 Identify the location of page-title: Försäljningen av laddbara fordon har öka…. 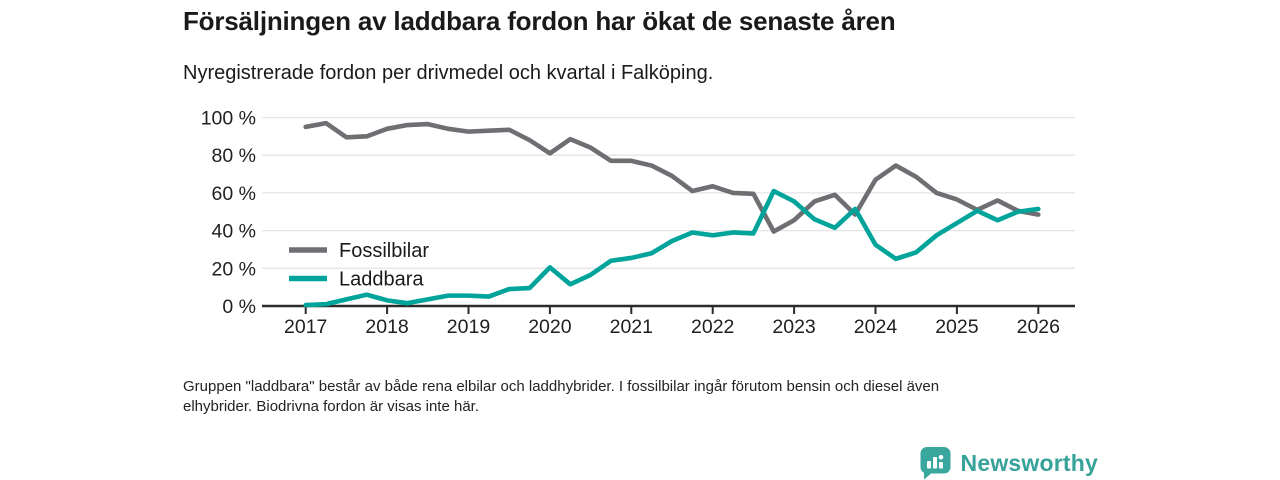
(539, 21).